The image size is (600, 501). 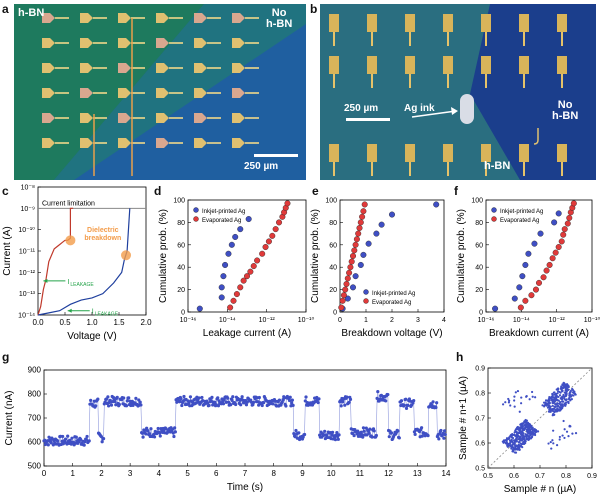 I want to click on xtick-label-d: 10⁻¹⁰, so click(x=306, y=320).